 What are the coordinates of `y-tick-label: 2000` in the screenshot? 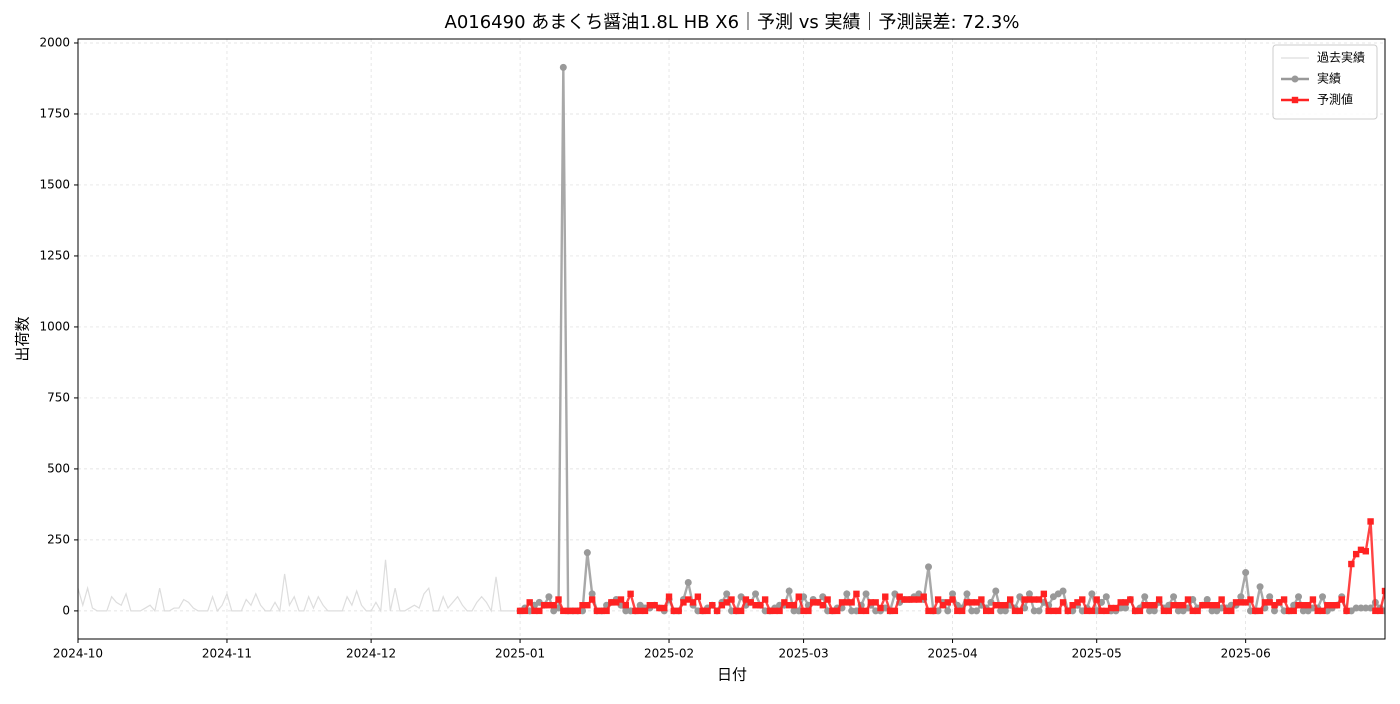 It's located at (54, 42).